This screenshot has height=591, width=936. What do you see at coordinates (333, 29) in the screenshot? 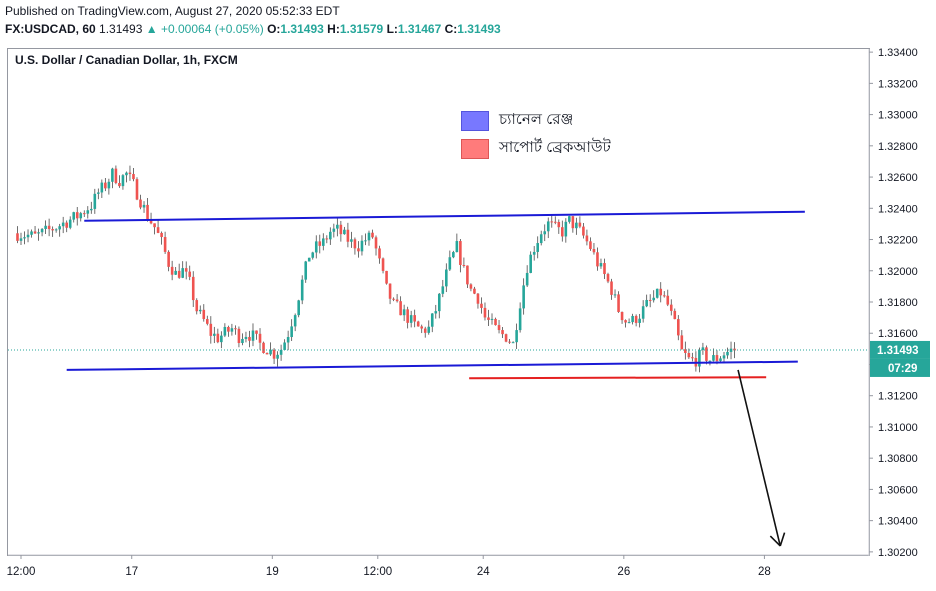
I see `high-label: H:` at bounding box center [333, 29].